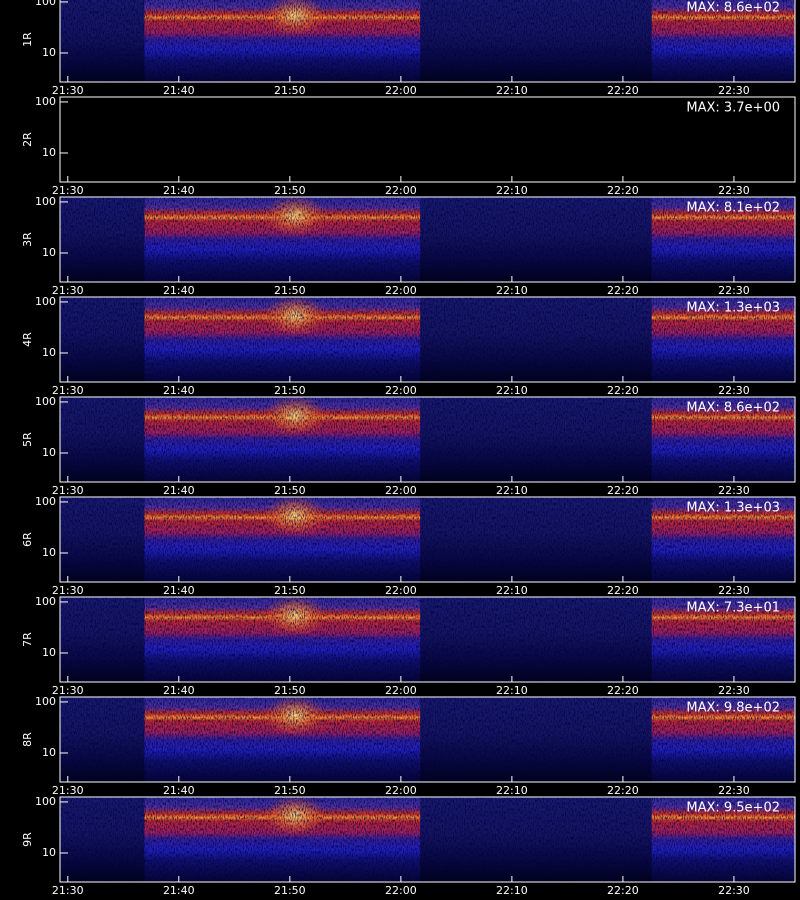  Describe the element at coordinates (27, 639) in the screenshot. I see `y-axis-label: 7R` at that location.